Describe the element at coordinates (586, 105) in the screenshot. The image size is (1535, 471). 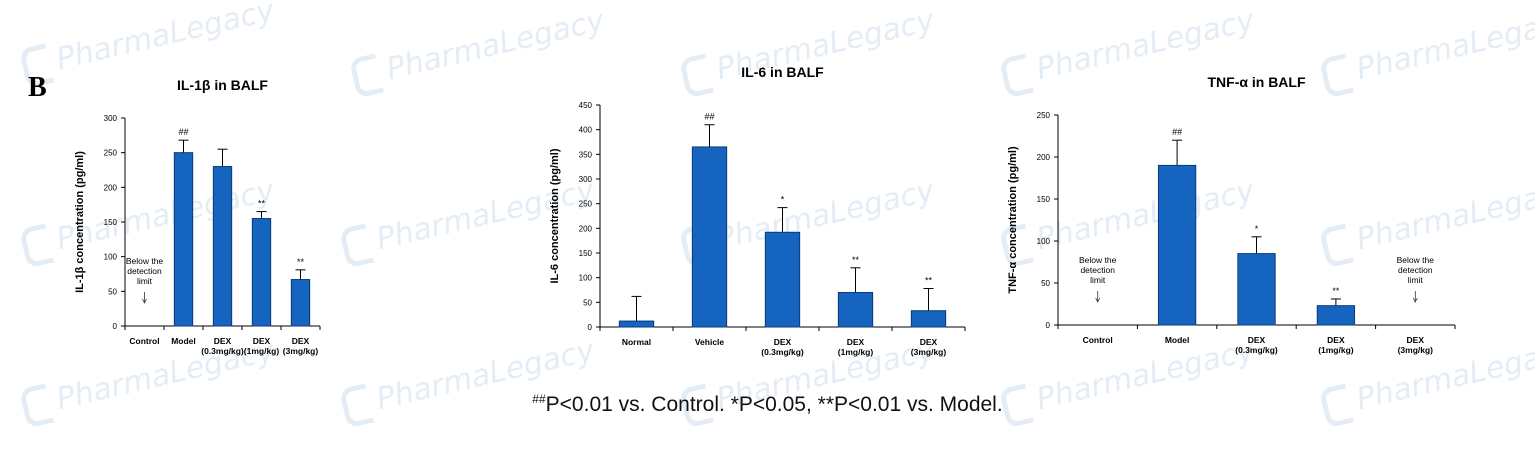
I see `y-tick-label: 450` at that location.